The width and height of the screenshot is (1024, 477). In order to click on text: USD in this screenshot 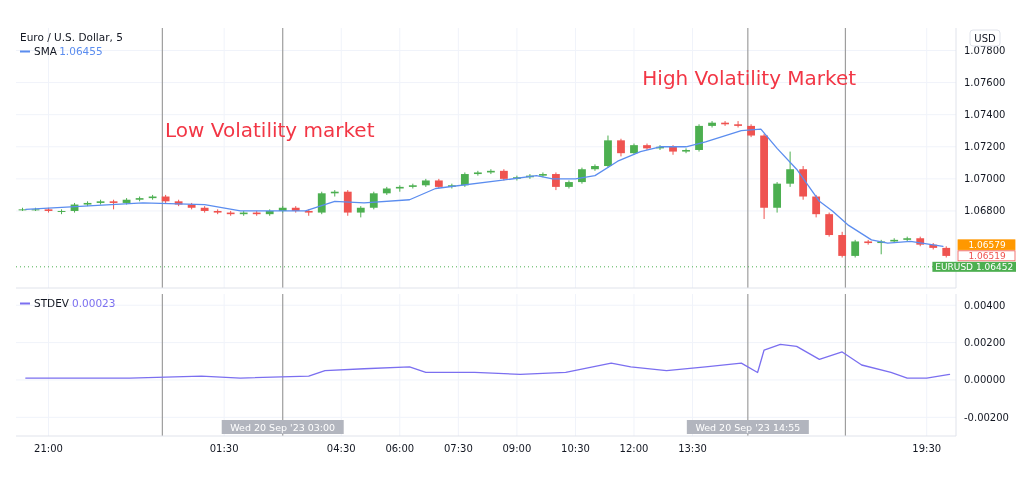, I will do `click(985, 38)`.